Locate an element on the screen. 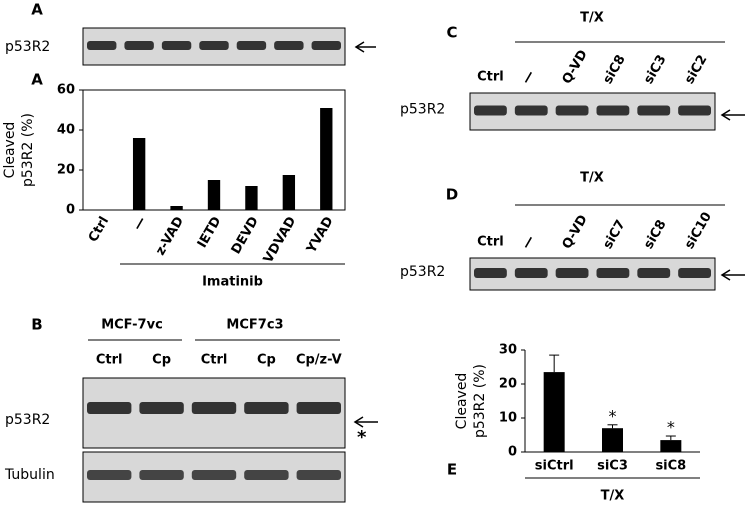  lane-label: Cp/z-V is located at coordinates (319, 360).